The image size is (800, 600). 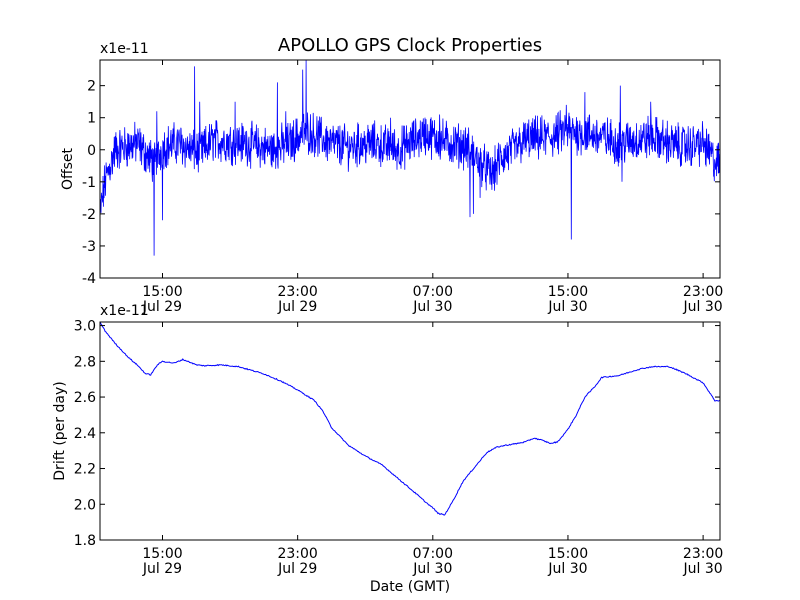 What do you see at coordinates (85, 398) in the screenshot?
I see `drift-ytick-label: 2.6` at bounding box center [85, 398].